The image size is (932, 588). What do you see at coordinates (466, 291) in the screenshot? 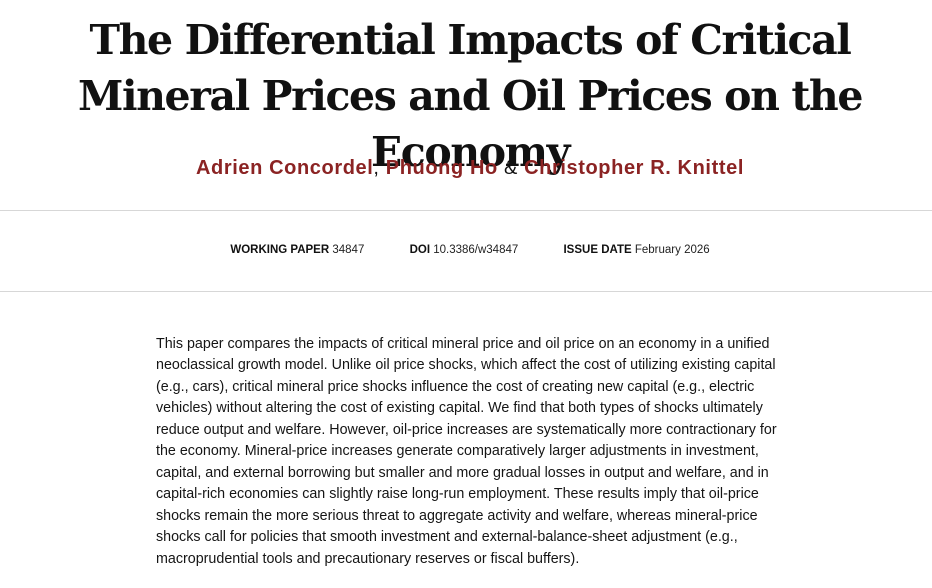
I see `divider-bottom` at bounding box center [466, 291].